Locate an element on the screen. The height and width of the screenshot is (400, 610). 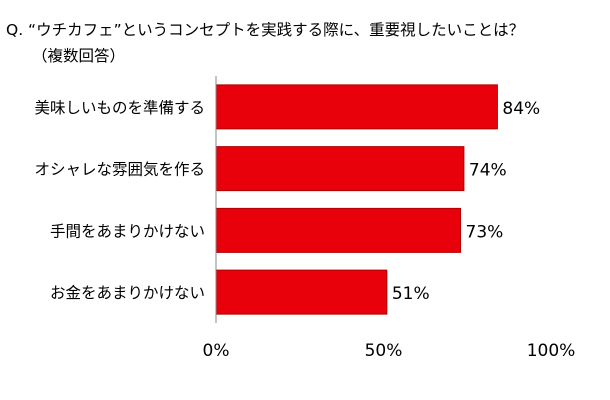
x-tick-label: 50% is located at coordinates (384, 351).